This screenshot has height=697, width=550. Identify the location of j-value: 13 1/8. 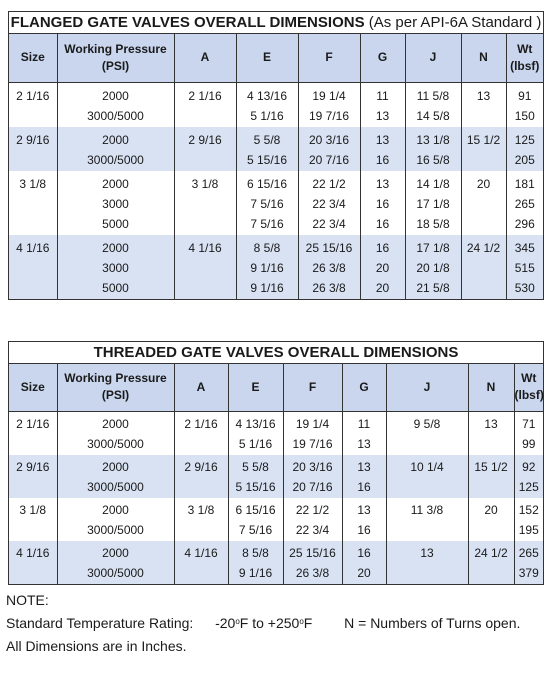
(433, 139).